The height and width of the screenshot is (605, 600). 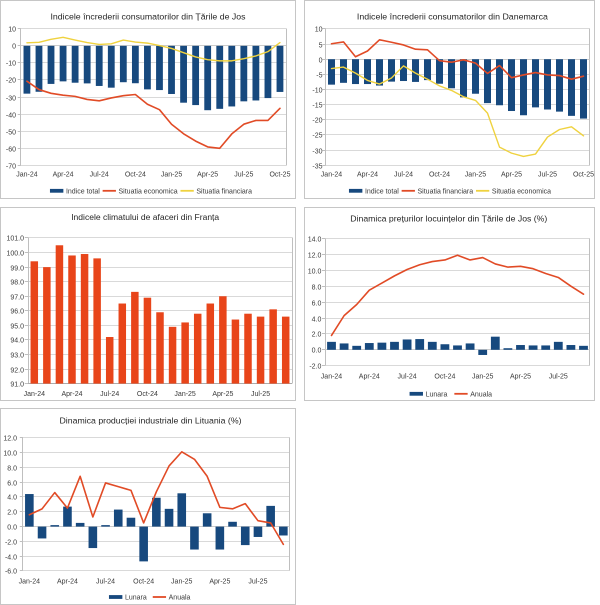 What do you see at coordinates (17, 269) in the screenshot?
I see `svg-text: 99.0` at bounding box center [17, 269].